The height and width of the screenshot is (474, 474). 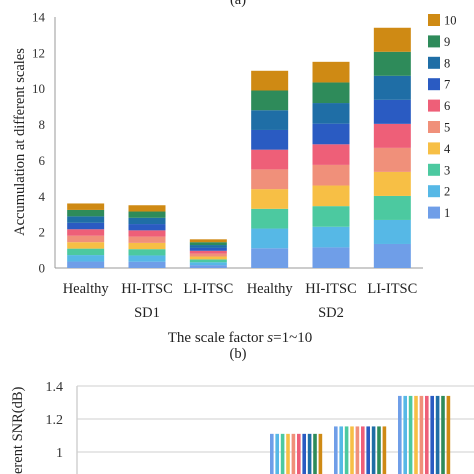 What do you see at coordinates (447, 213) in the screenshot?
I see `legend-label: 1` at bounding box center [447, 213].